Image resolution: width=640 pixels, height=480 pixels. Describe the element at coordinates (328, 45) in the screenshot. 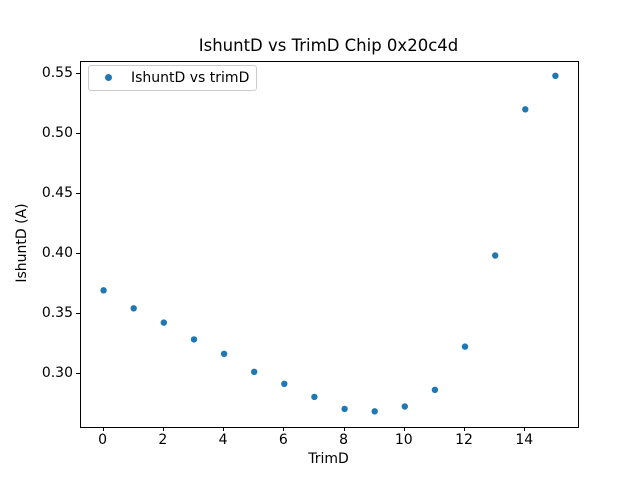

I see `chart-title: IshuntD vs TrimD Chip 0x20c4d` at that location.